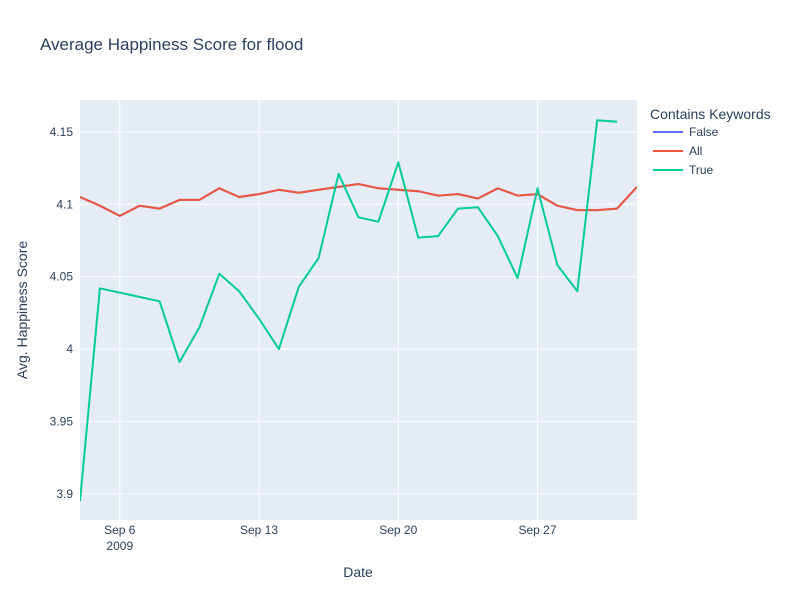  I want to click on legend-label: True, so click(701, 170).